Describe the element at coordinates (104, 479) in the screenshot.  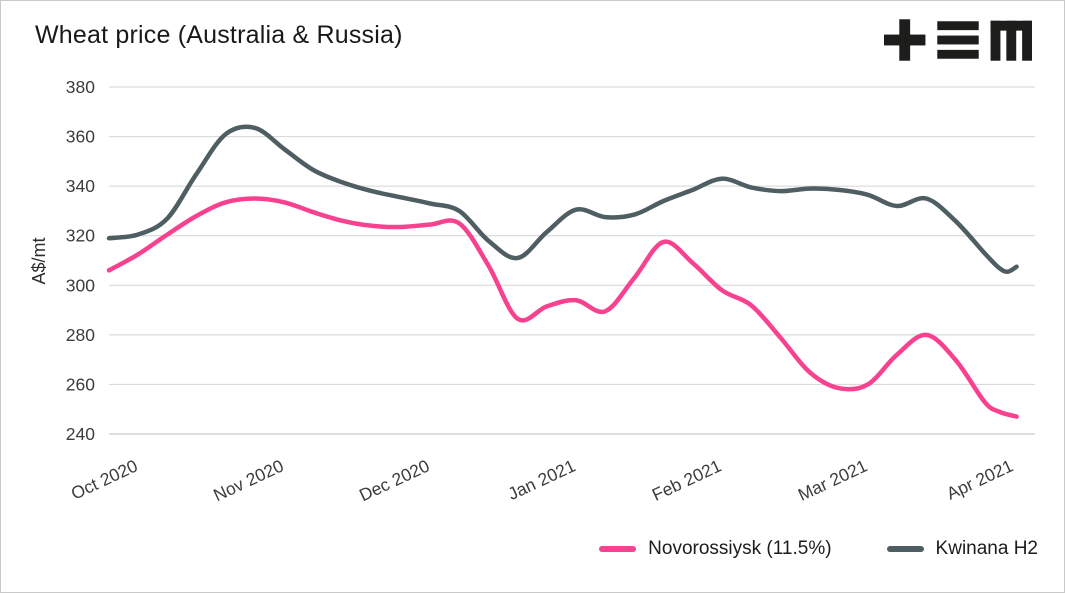
I see `x-tick-label: Oct 2020` at that location.